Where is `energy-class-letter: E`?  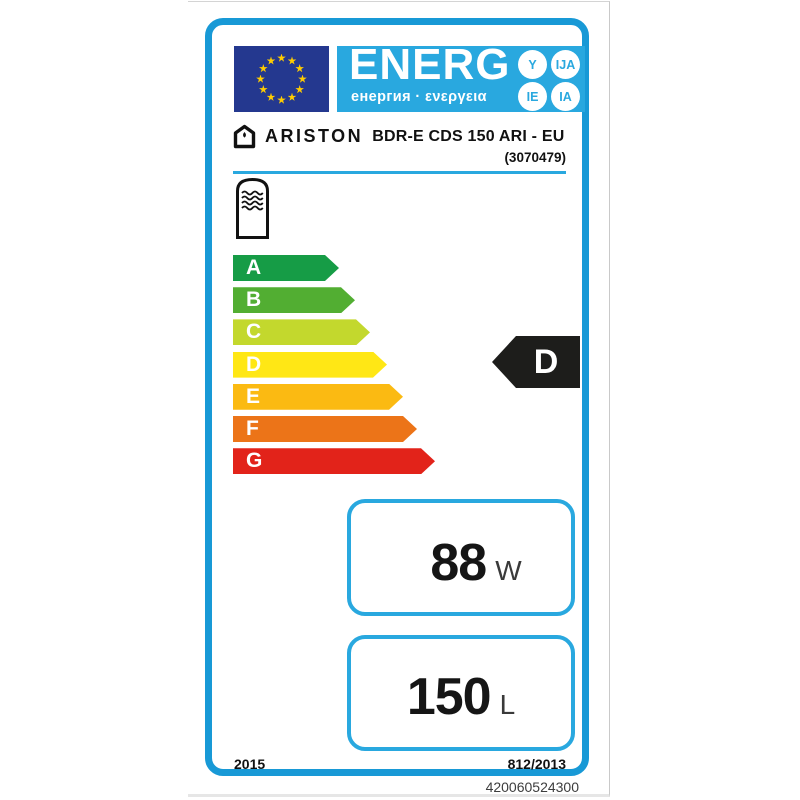
energy-class-letter: E is located at coordinates (253, 396).